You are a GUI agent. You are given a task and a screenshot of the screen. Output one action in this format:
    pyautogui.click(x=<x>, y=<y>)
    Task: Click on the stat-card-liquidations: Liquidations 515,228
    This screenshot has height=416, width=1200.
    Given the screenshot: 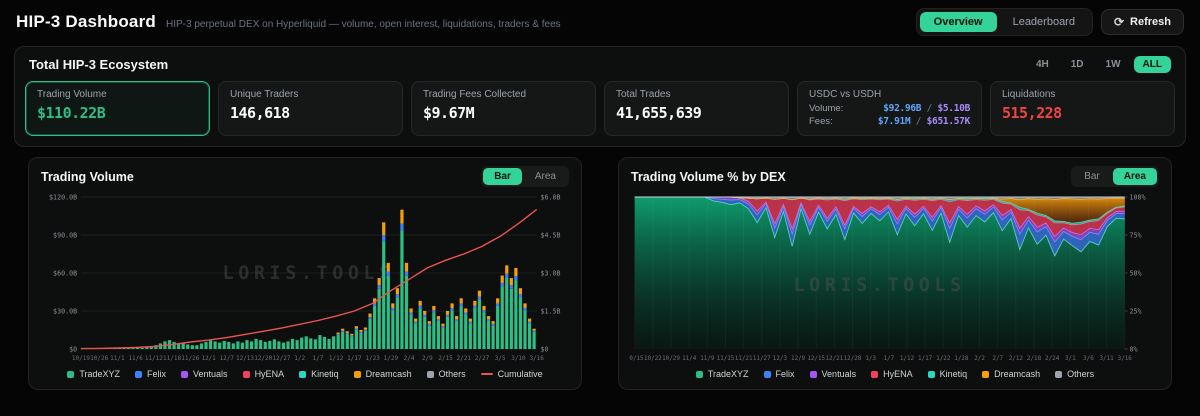 What is the action you would take?
    pyautogui.click(x=1082, y=108)
    